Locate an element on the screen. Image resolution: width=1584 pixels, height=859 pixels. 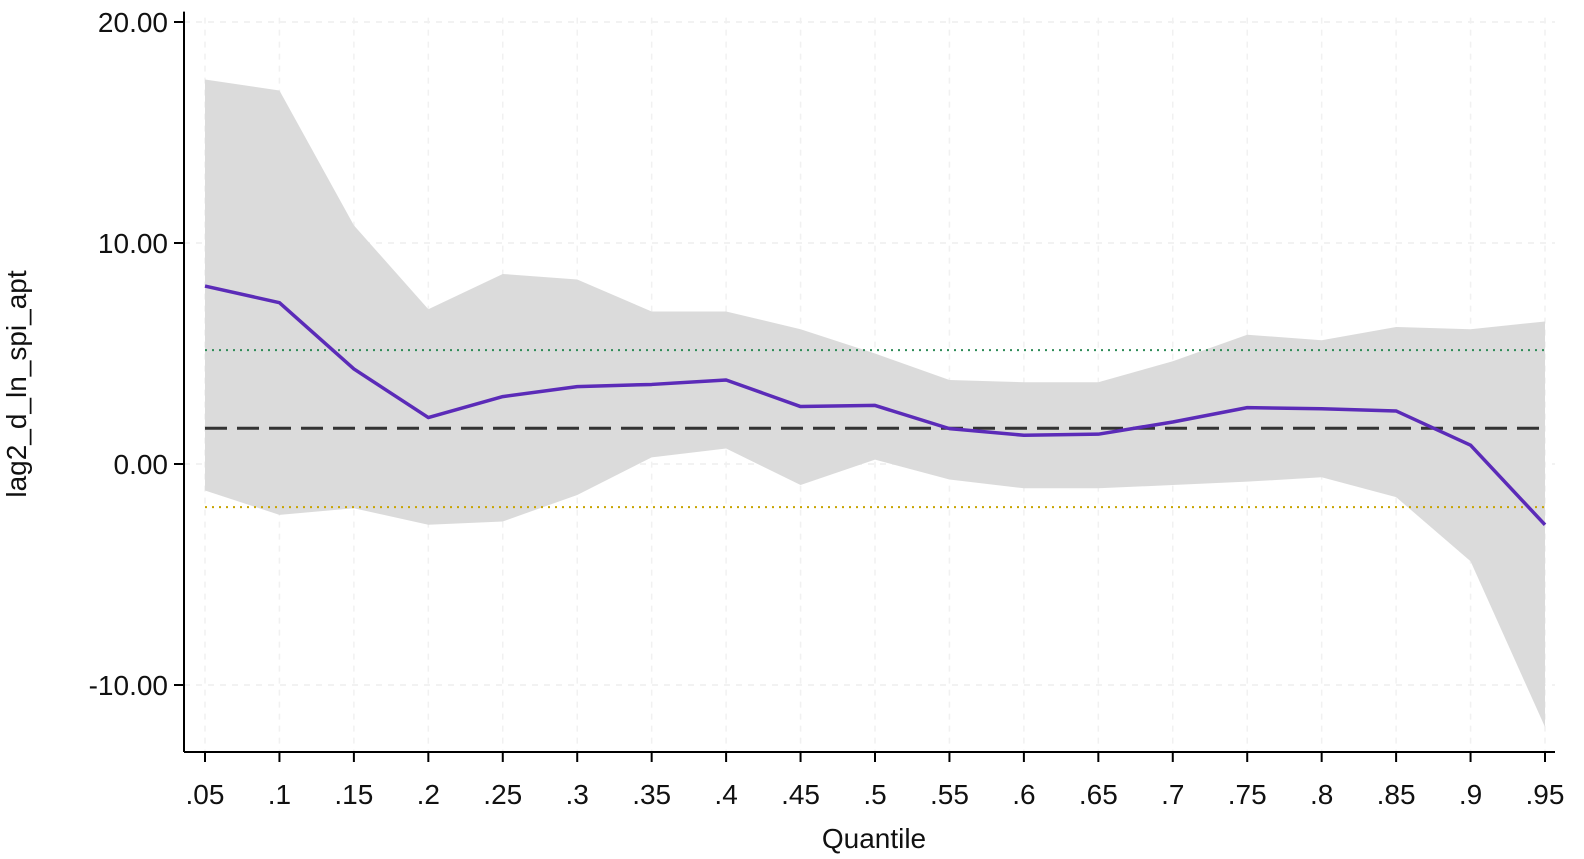
x-tick-label-16: .85 is located at coordinates (1396, 794).